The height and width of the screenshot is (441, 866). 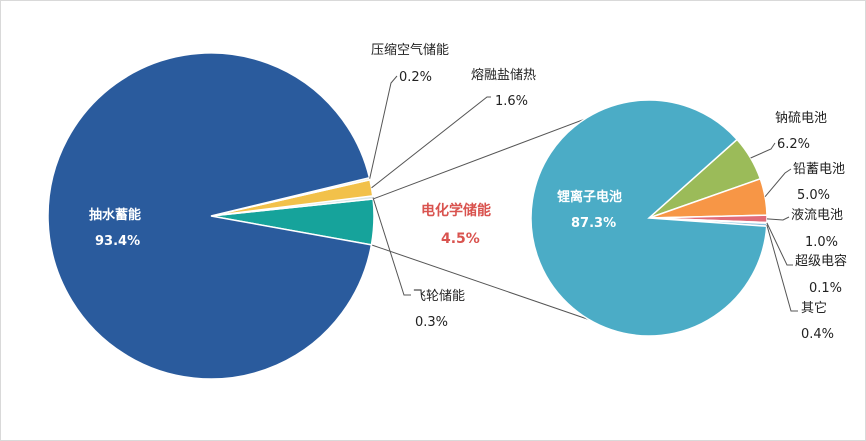 I want to click on connector-line-top, so click(x=487, y=156).